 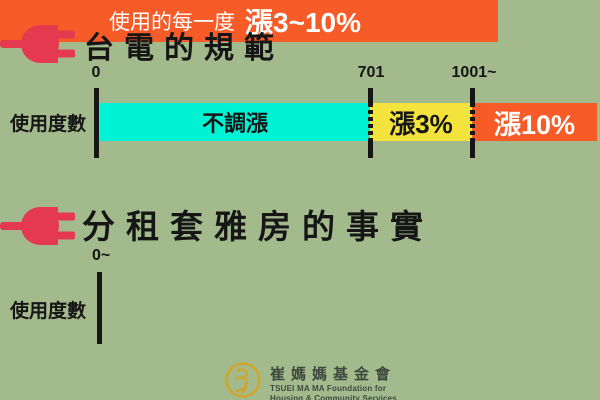 I want to click on tsuei-ma-ma-logo-icon, so click(x=243, y=380).